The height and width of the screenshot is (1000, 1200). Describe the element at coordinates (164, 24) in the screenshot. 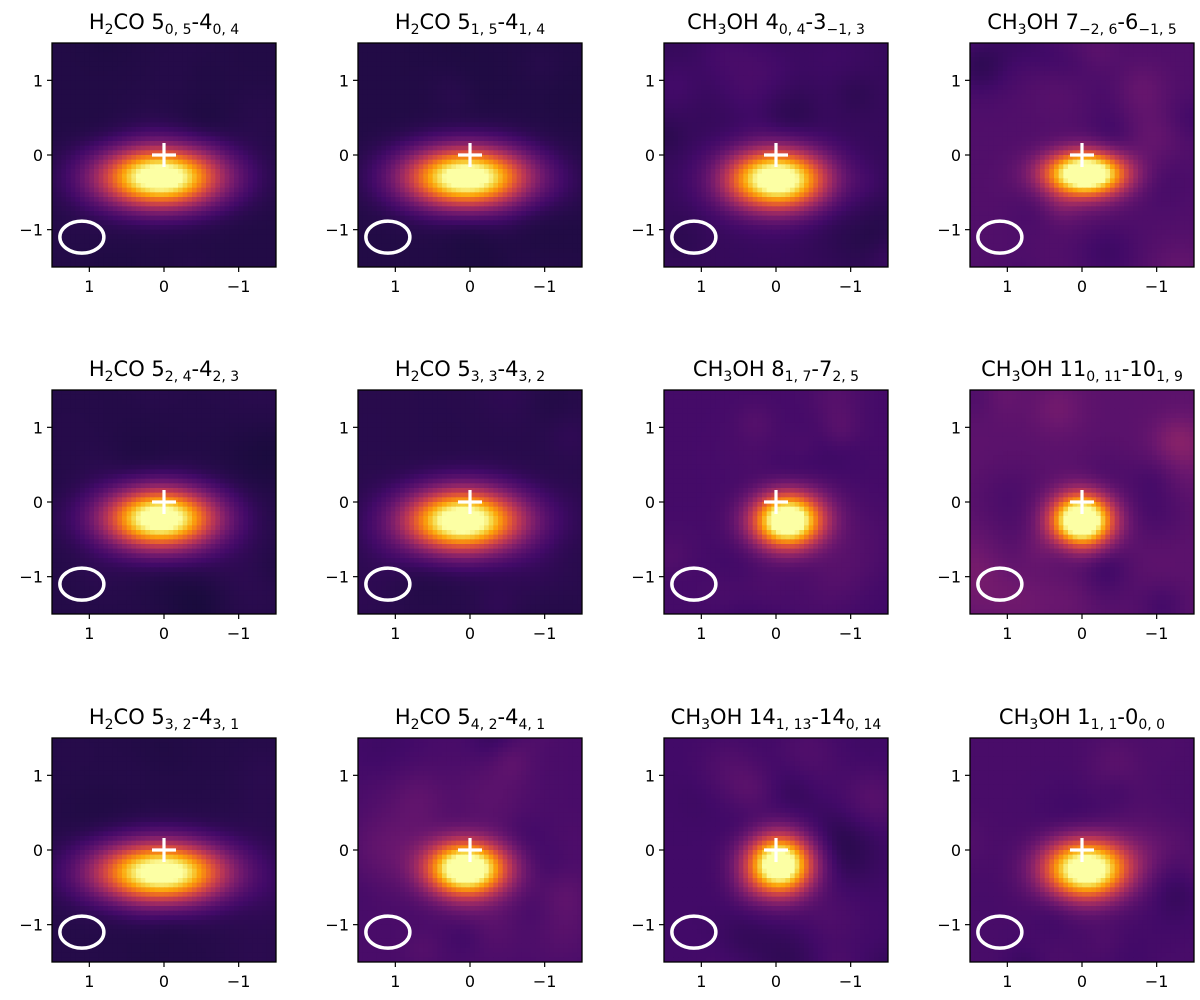

I see `panel-title: H2​CO 50, 5​-40, 4​` at that location.